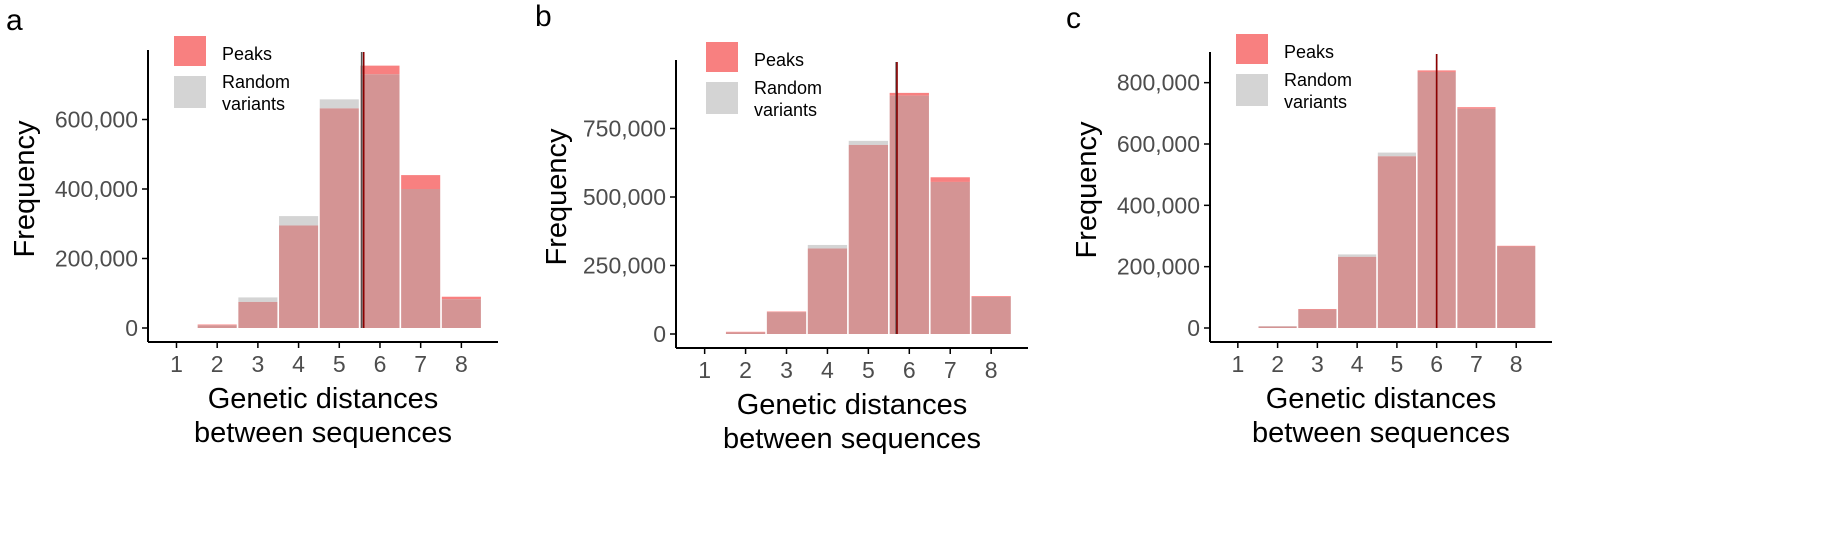  What do you see at coordinates (1073, 18) in the screenshot?
I see `panel-letter: c` at bounding box center [1073, 18].